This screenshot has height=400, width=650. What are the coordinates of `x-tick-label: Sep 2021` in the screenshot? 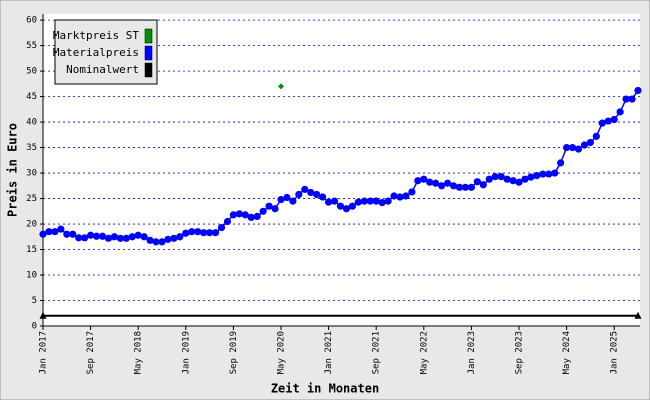 It's located at (377, 352).